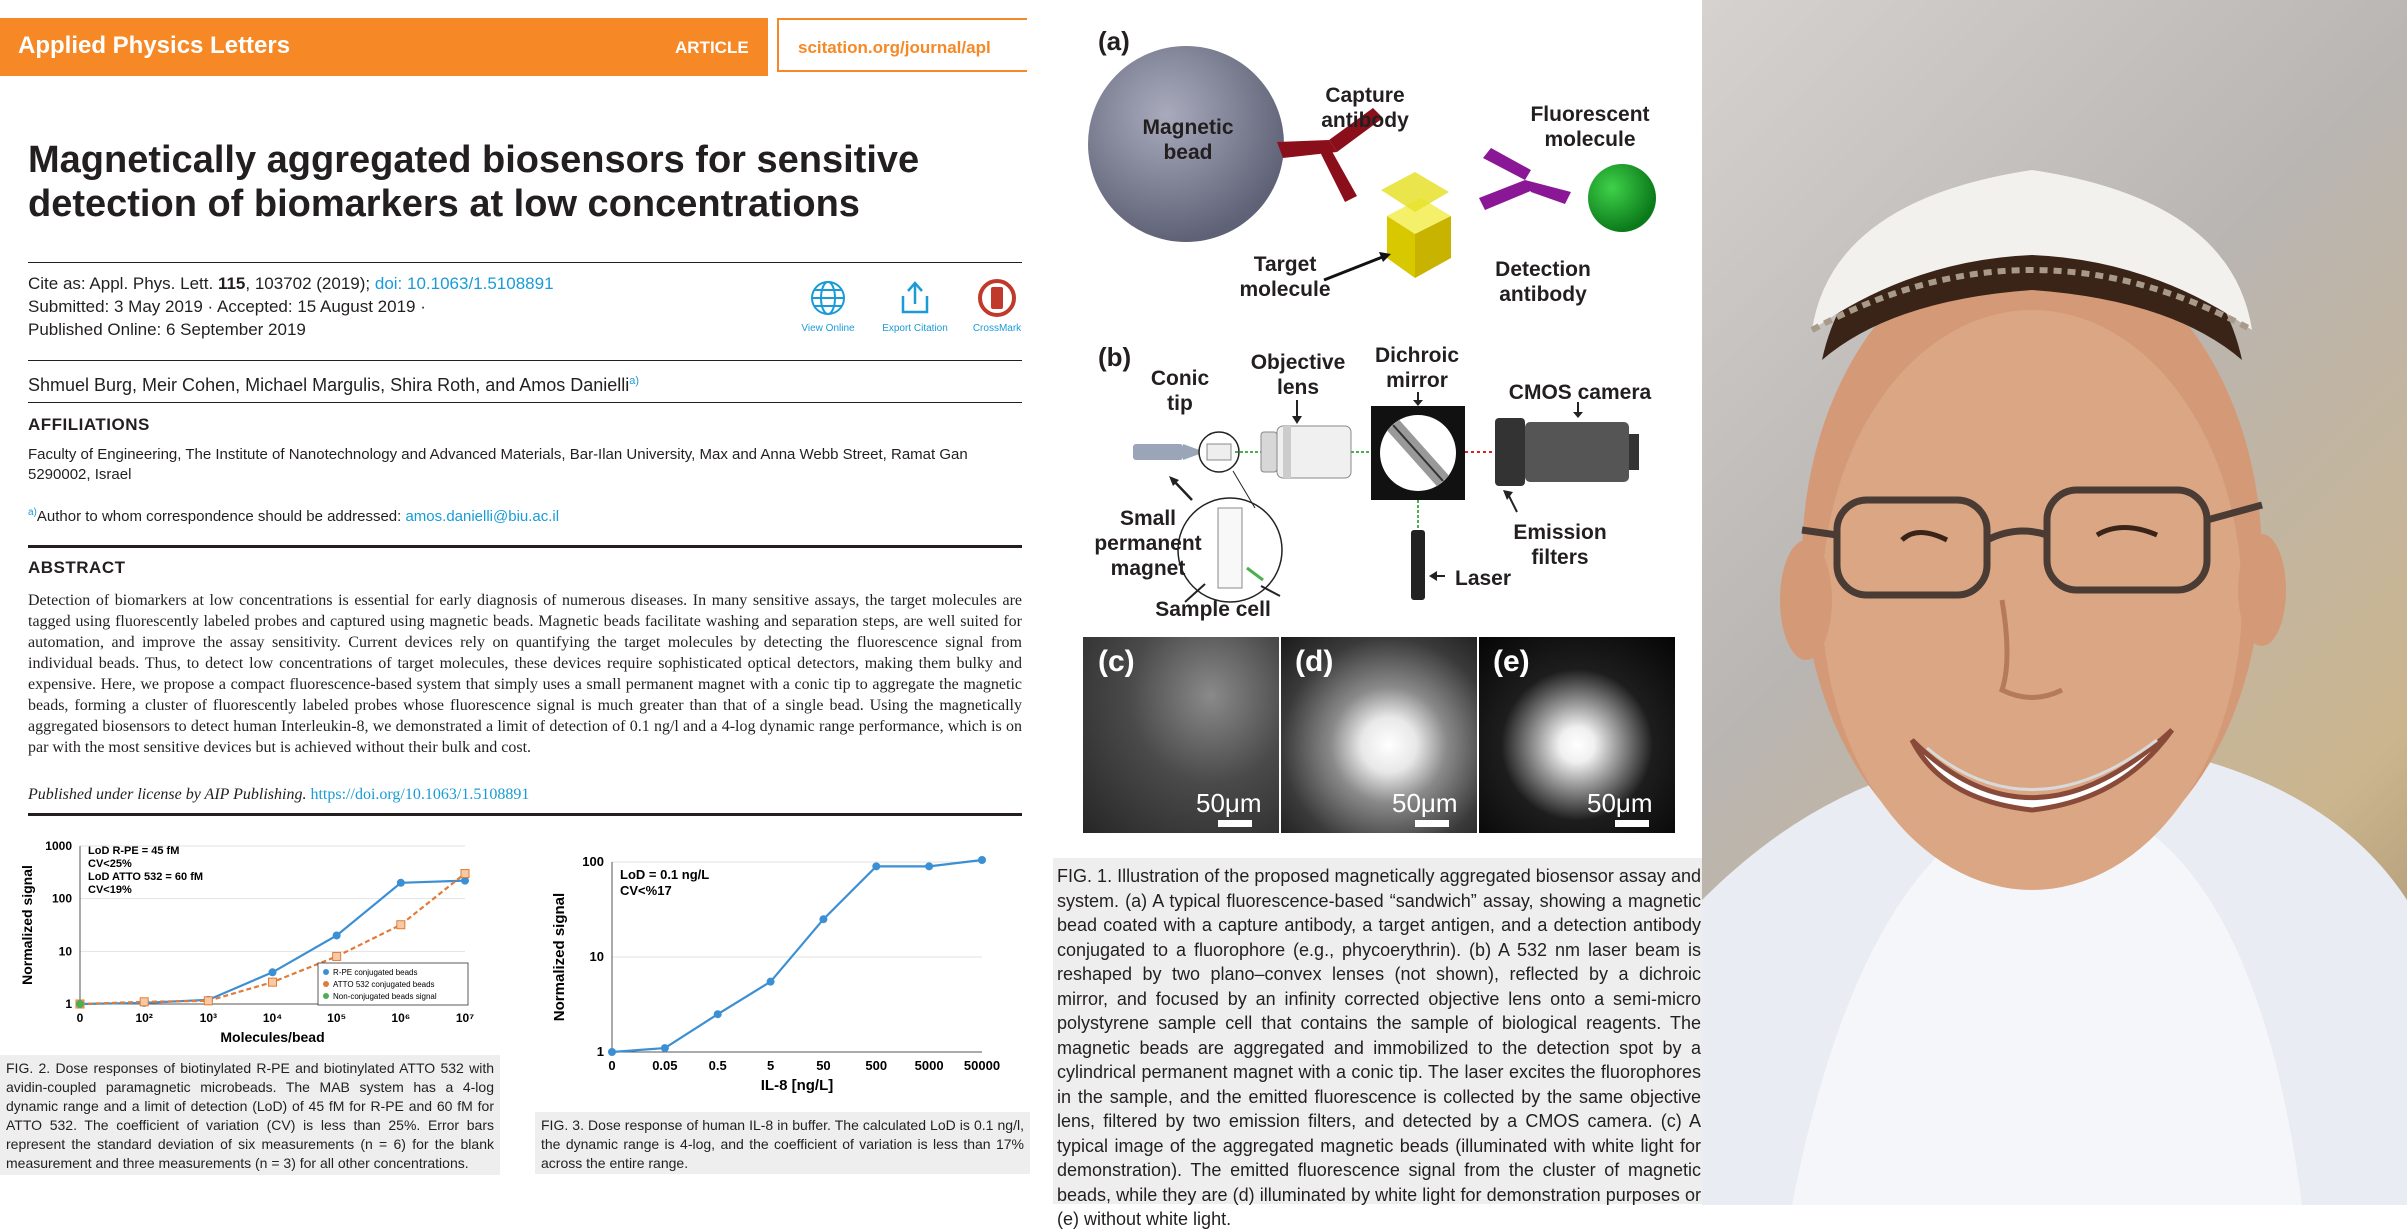 This screenshot has height=1232, width=2407. What do you see at coordinates (1158, 452) in the screenshot?
I see `magnet-shape` at bounding box center [1158, 452].